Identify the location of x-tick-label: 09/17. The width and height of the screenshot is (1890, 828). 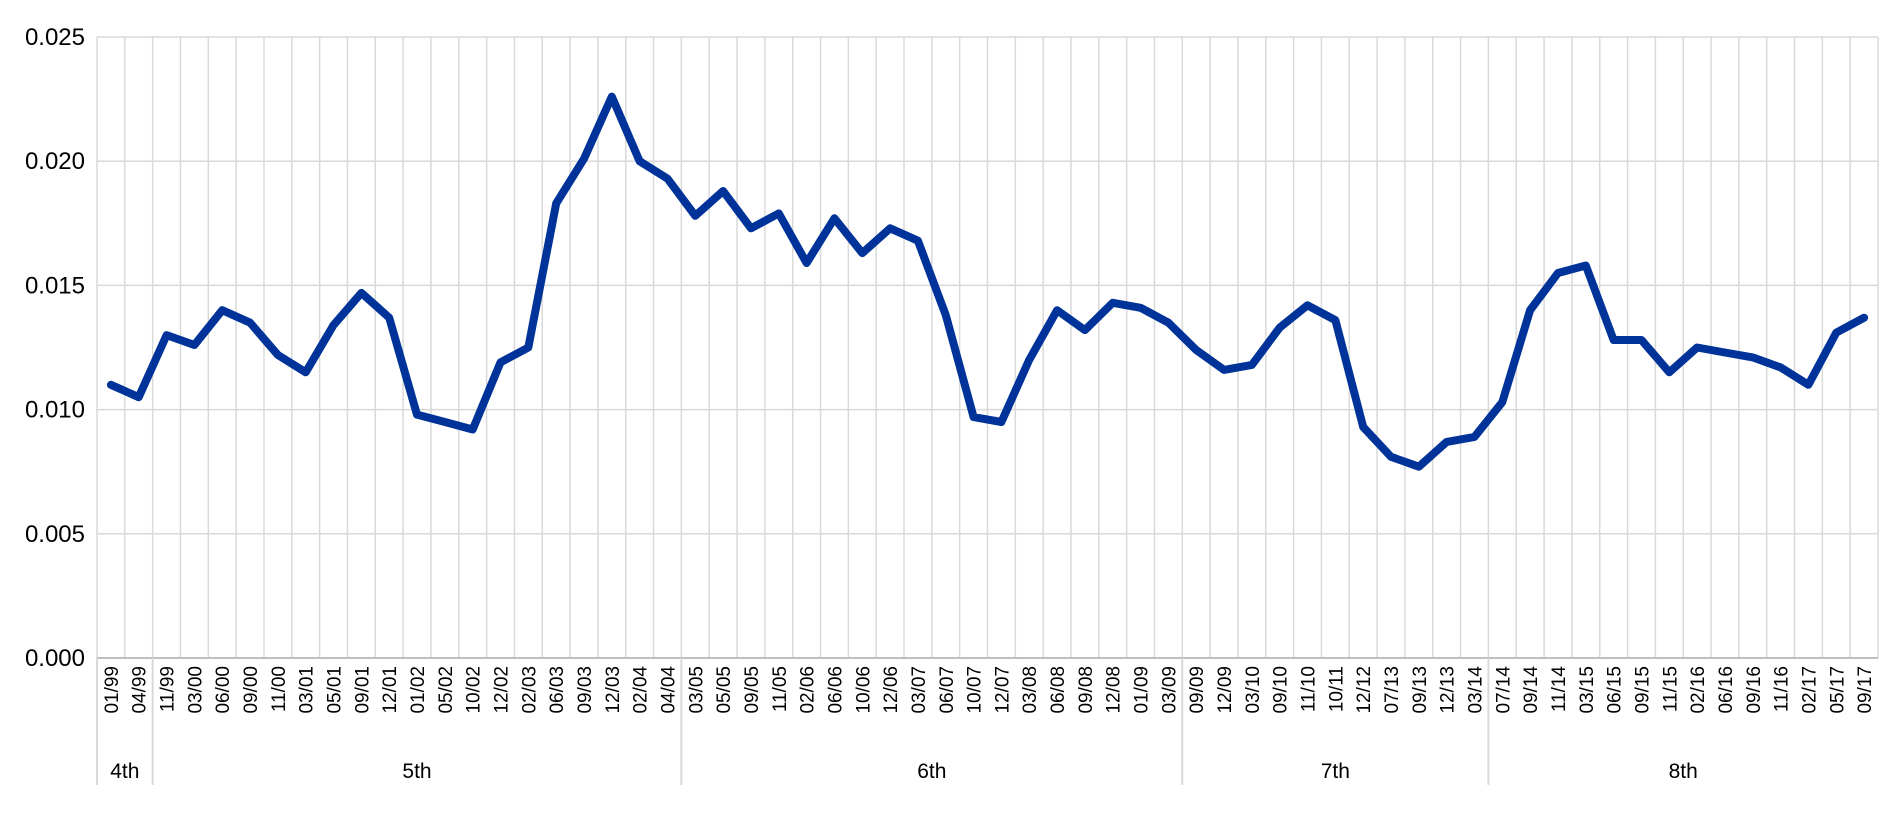
(1865, 690).